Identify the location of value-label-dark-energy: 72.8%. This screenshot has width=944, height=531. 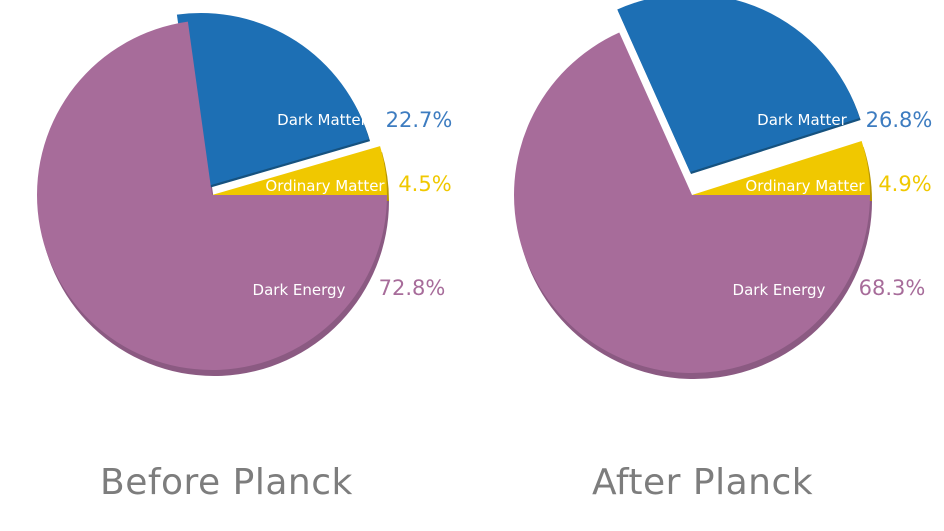
(412, 288).